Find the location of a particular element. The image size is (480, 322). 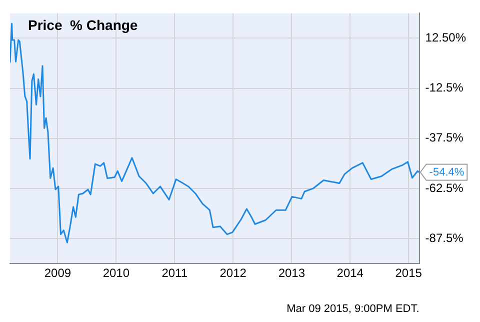

y-tick-label: 12.50% is located at coordinates (445, 37).